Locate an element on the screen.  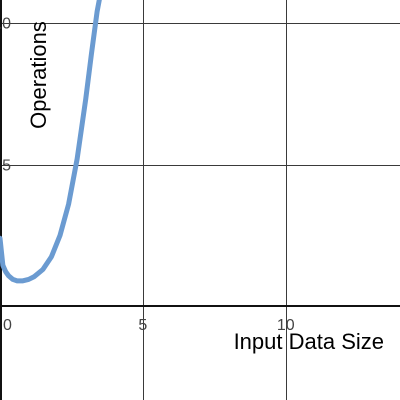
x-tick-label-10: 10 is located at coordinates (286, 325).